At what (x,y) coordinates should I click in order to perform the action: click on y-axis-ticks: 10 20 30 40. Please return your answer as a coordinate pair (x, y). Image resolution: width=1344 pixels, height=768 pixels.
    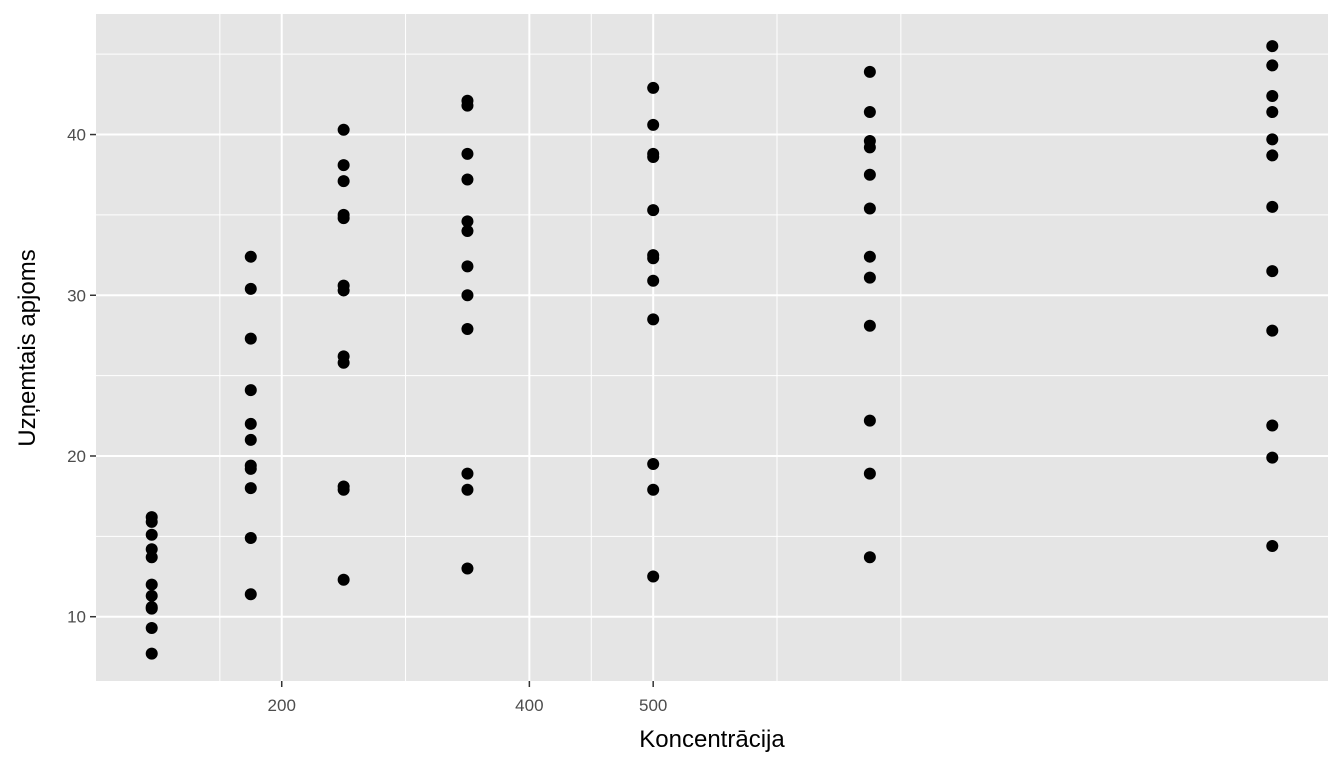
    Looking at the image, I should click on (81, 376).